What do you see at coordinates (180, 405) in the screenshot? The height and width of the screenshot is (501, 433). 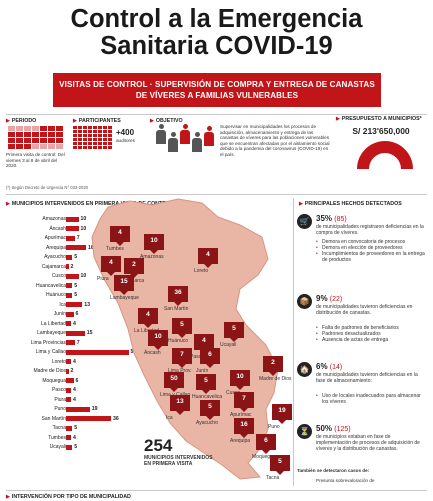 I see `map-marker: 13` at bounding box center [180, 405].